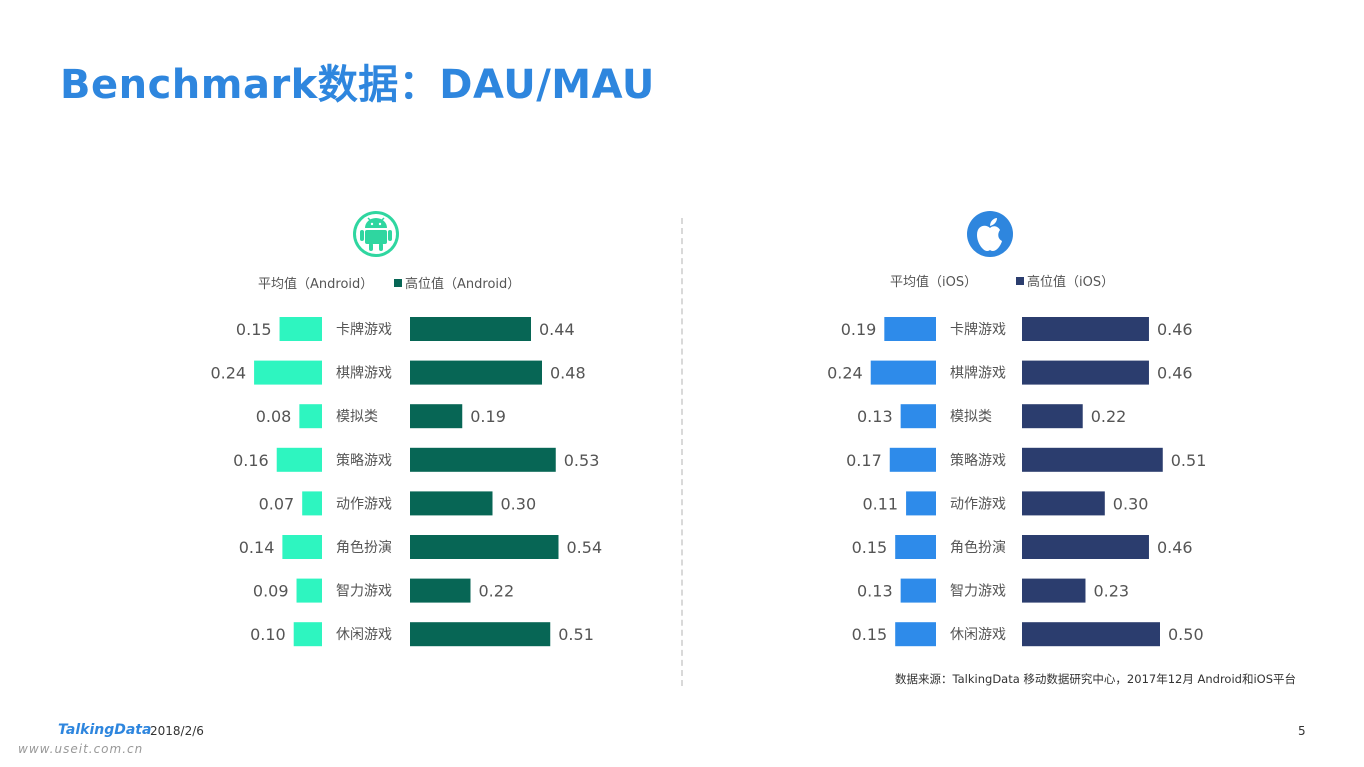 Image resolution: width=1364 pixels, height=767 pixels. Describe the element at coordinates (557, 329) in the screenshot. I see `value-label-high: 0.44` at that location.